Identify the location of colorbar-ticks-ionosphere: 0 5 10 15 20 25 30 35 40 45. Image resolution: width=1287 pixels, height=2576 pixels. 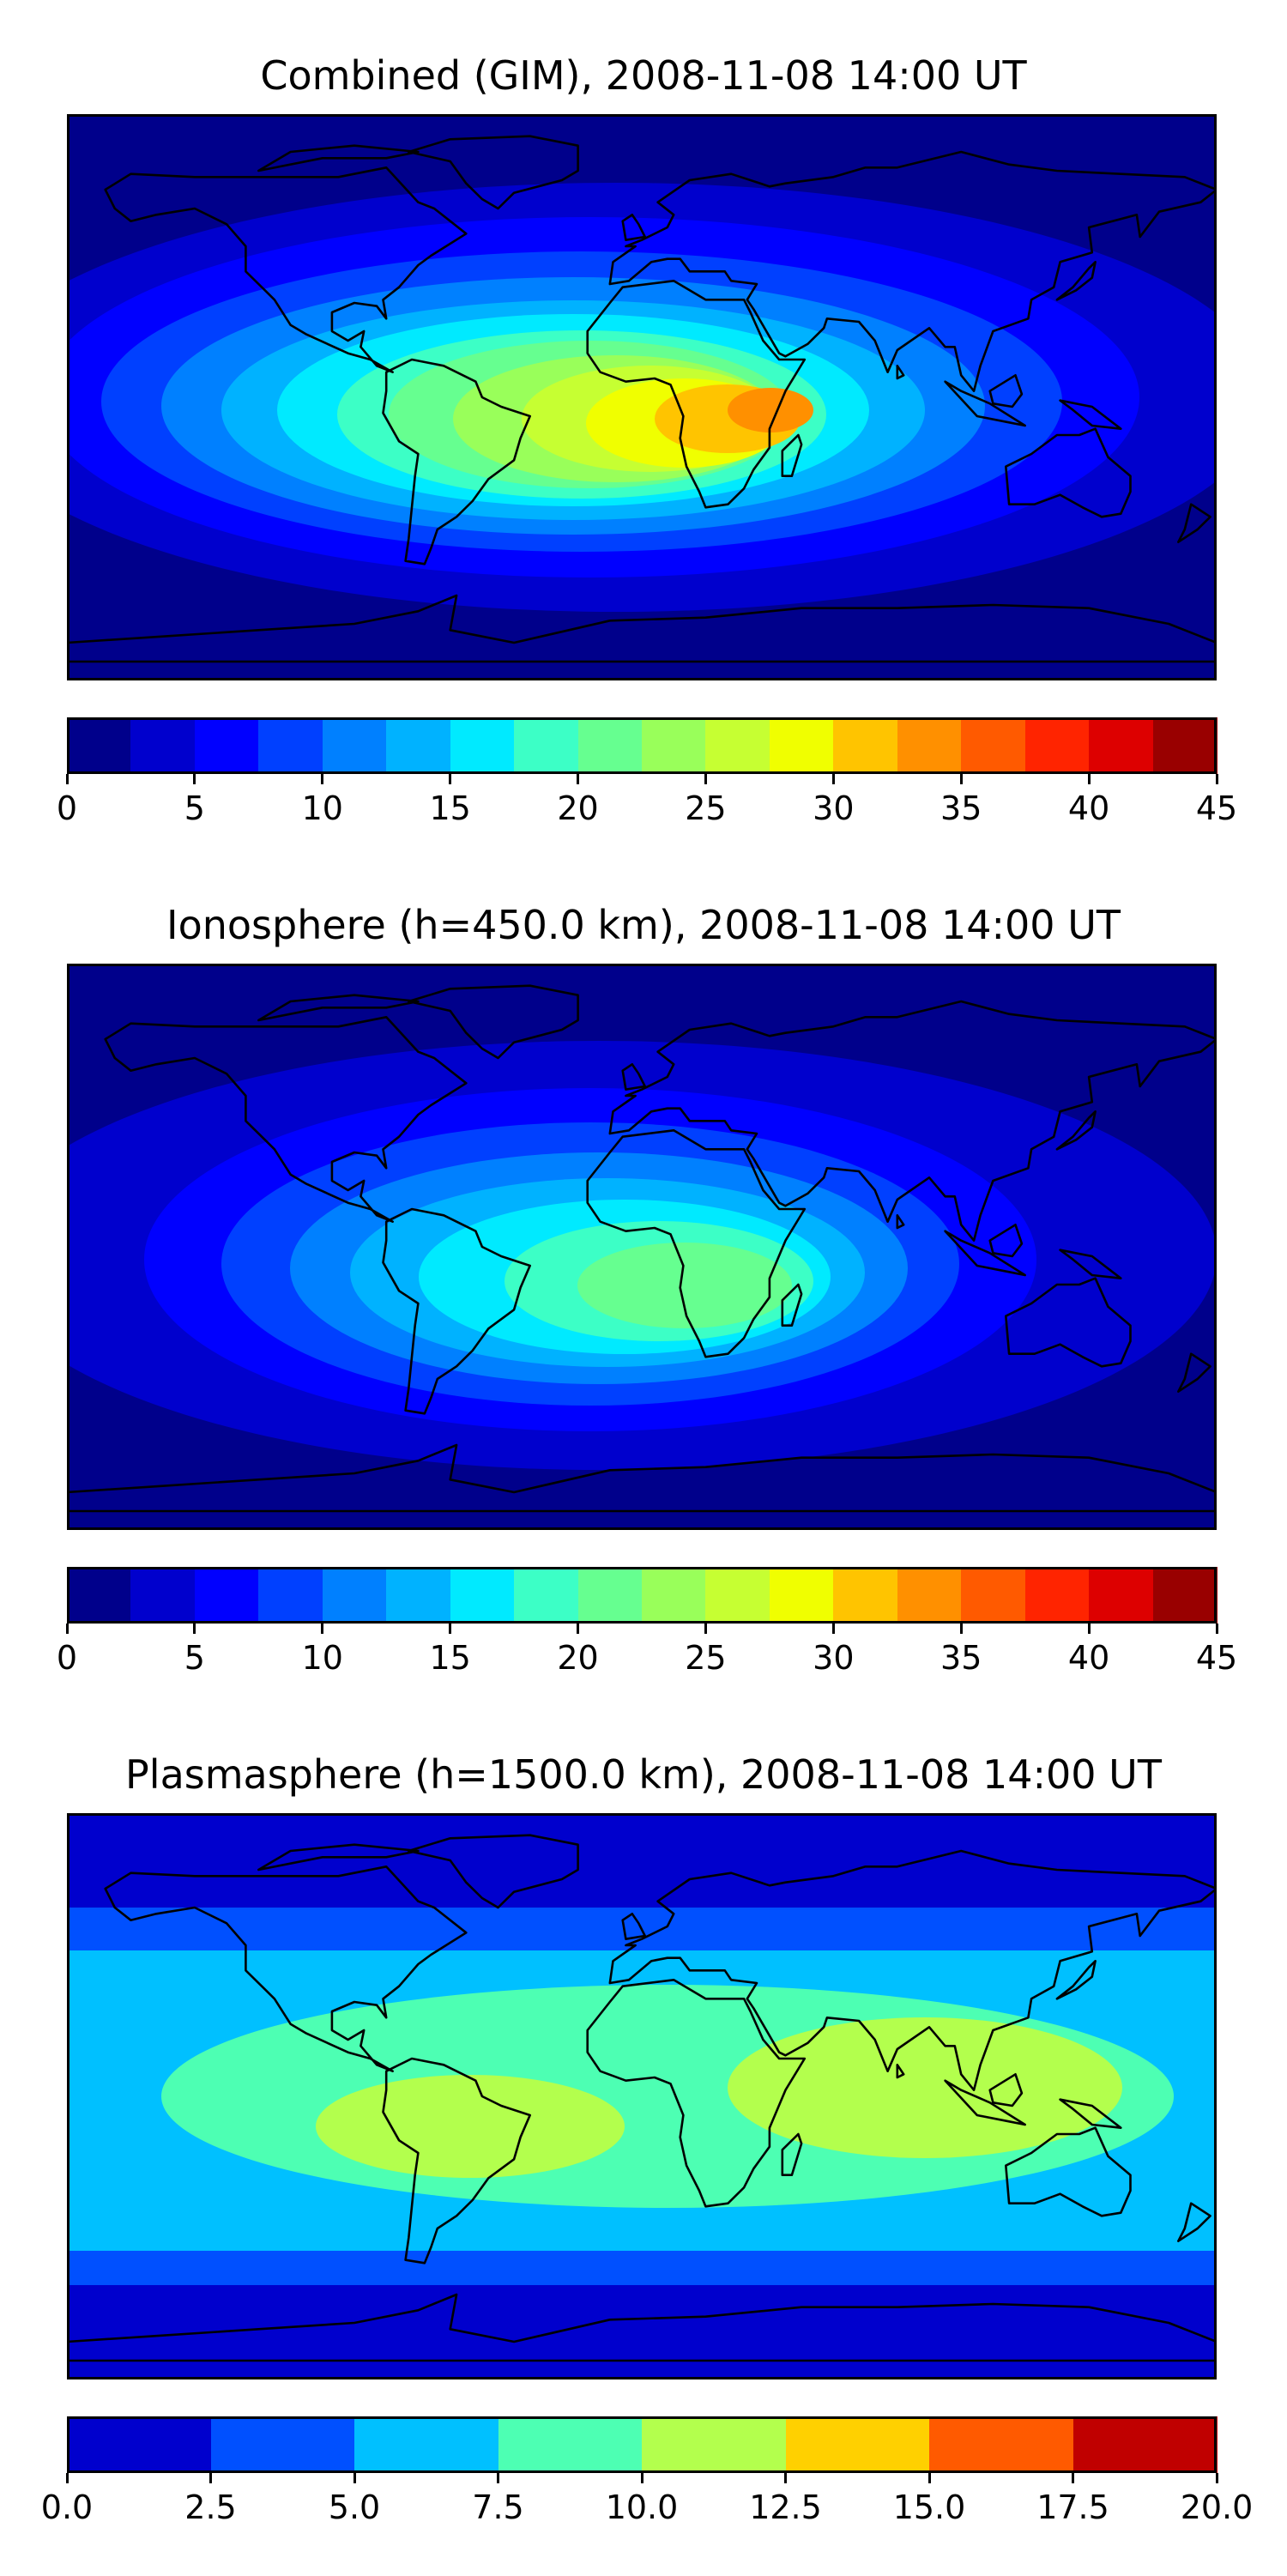
(647, 1675).